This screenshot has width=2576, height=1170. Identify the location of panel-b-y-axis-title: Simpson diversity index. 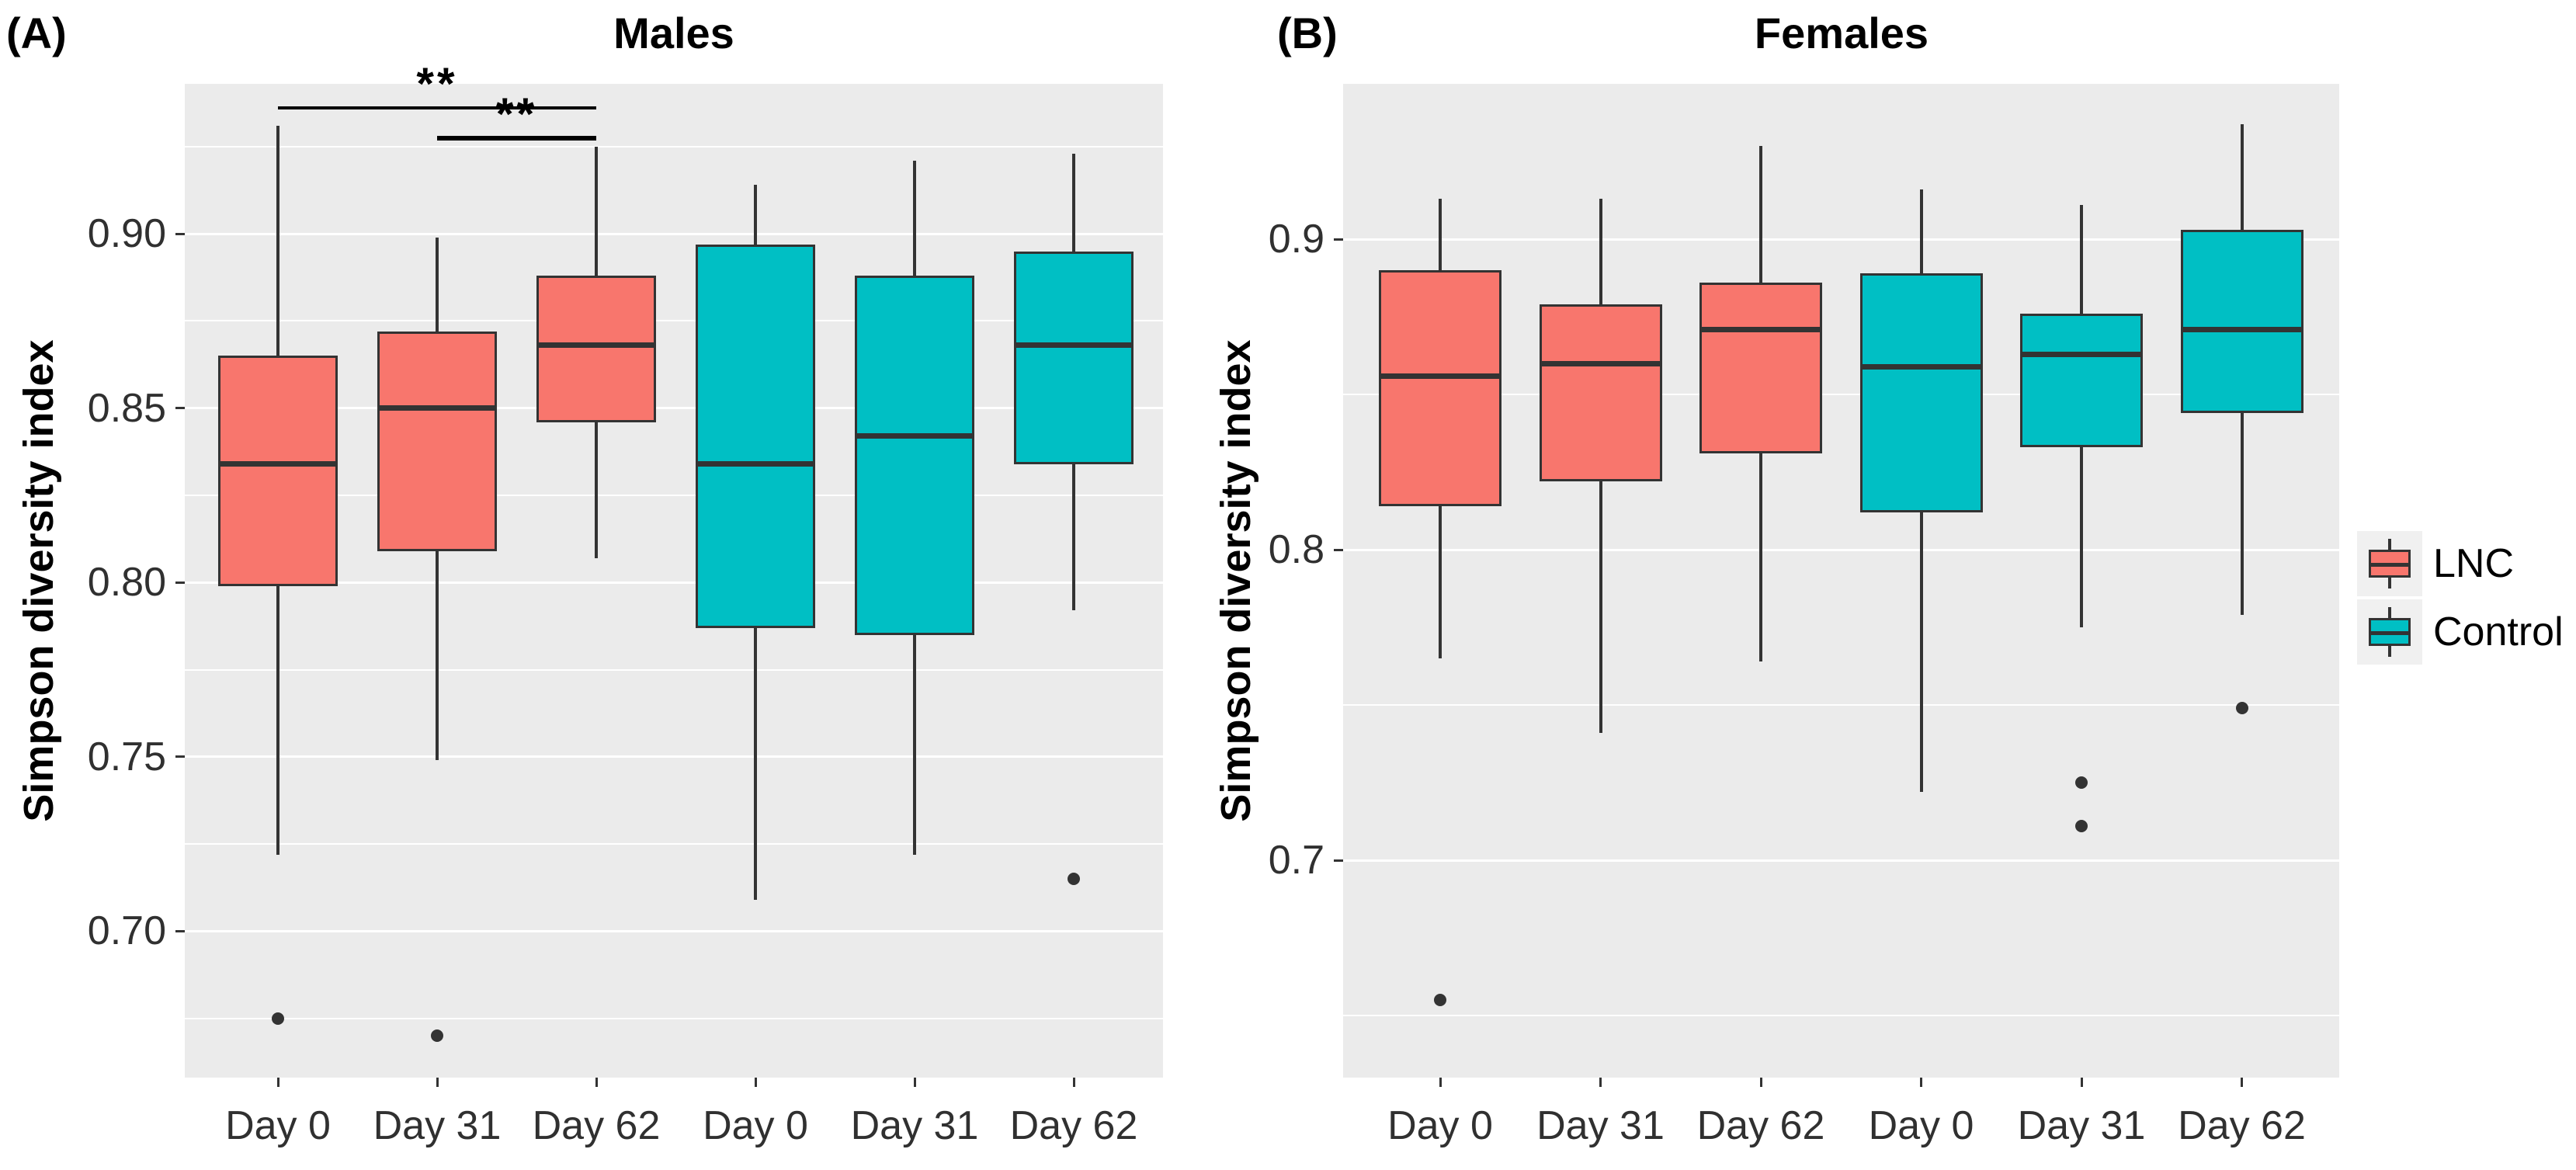
(1236, 581).